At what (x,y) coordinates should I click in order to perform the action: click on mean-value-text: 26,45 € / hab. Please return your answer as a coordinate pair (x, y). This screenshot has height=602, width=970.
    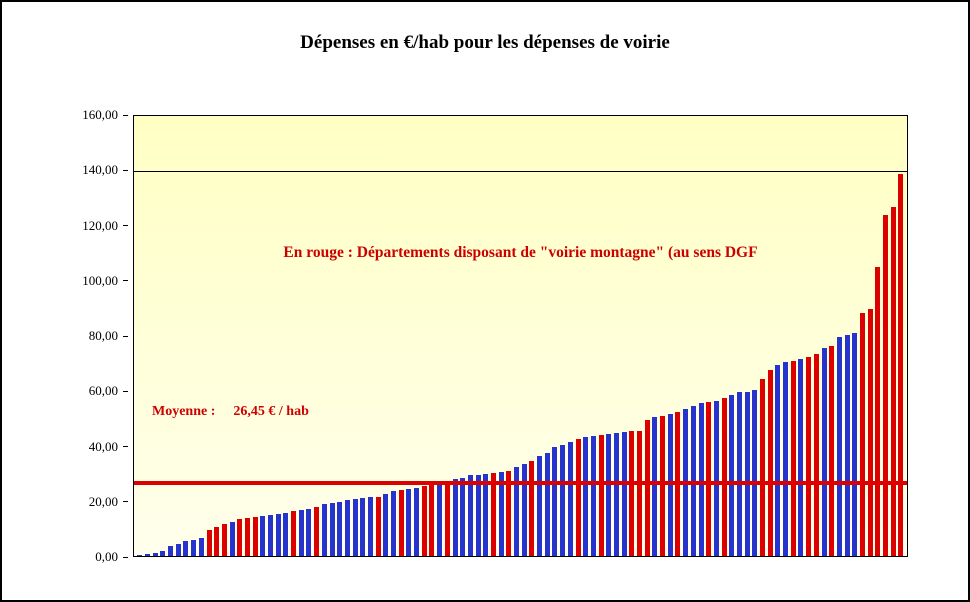
    Looking at the image, I should click on (271, 412).